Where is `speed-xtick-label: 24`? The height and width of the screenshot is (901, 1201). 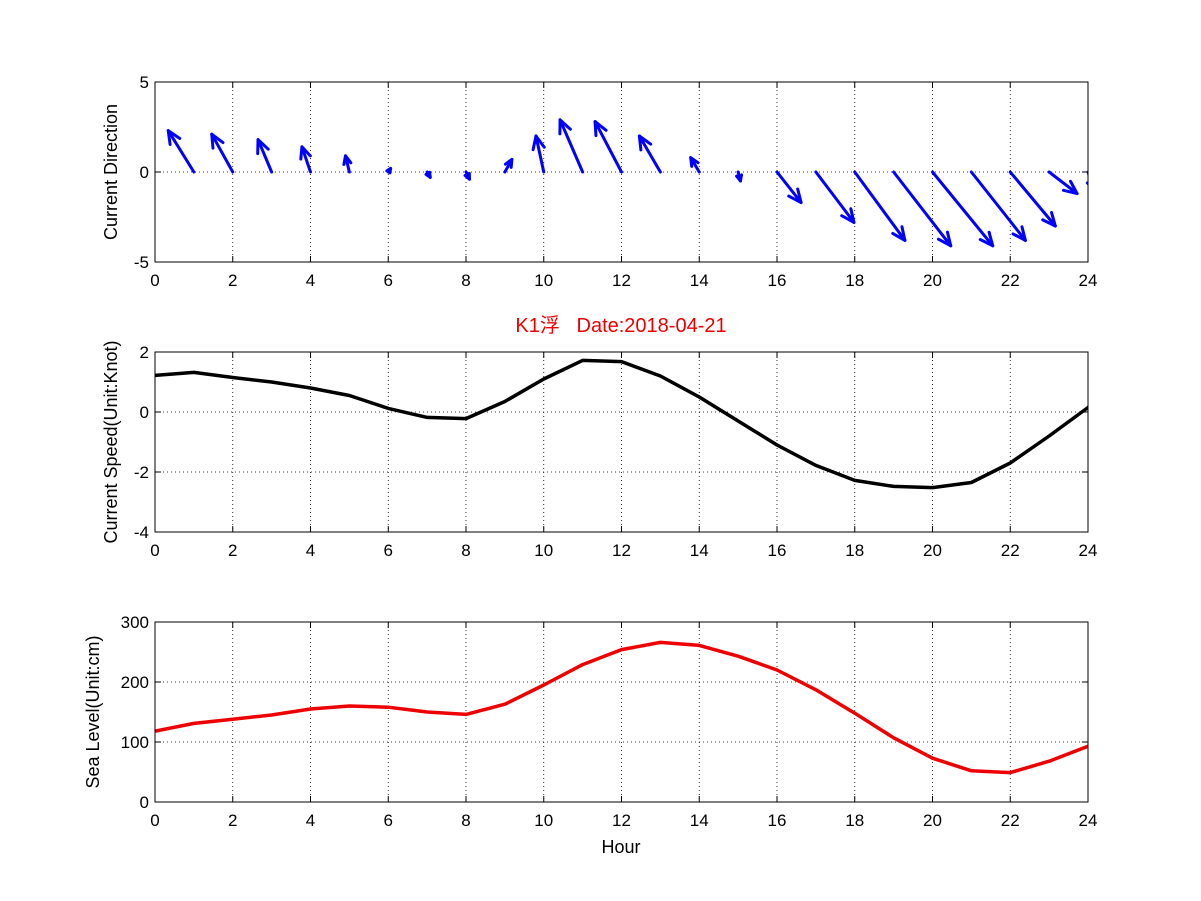
speed-xtick-label: 24 is located at coordinates (1088, 550).